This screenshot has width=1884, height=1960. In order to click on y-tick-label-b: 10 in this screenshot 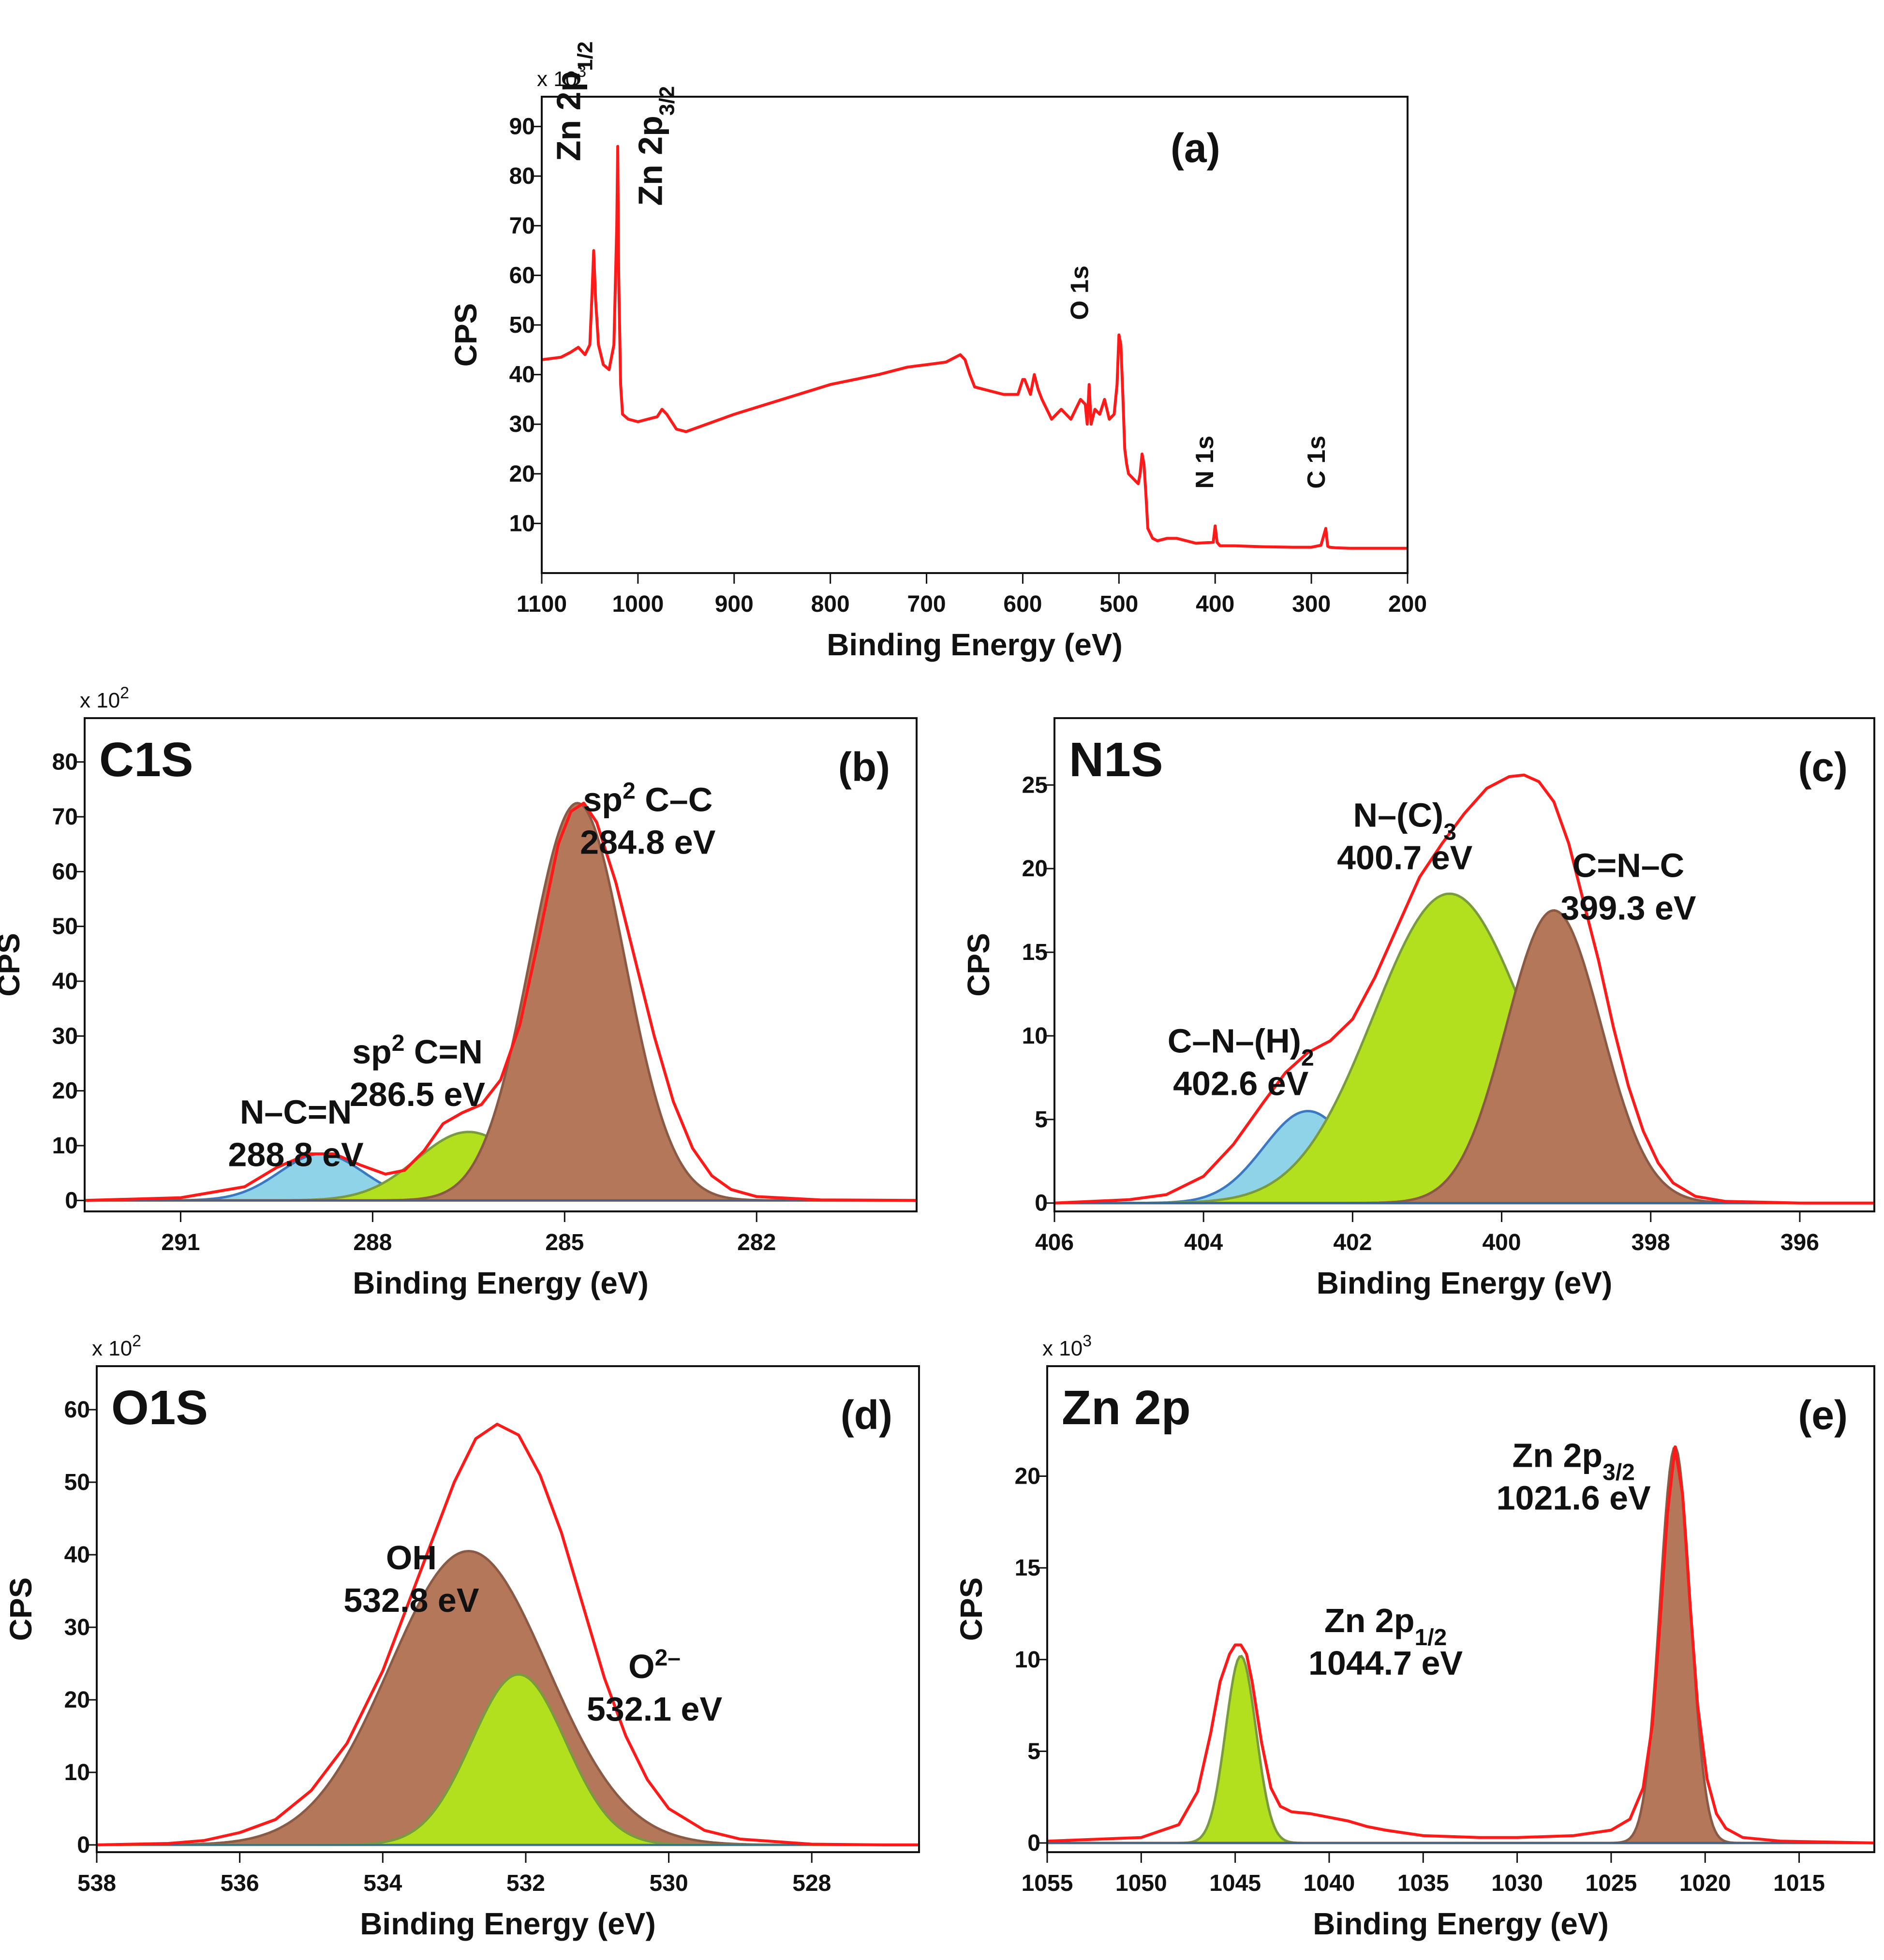, I will do `click(65, 1146)`.